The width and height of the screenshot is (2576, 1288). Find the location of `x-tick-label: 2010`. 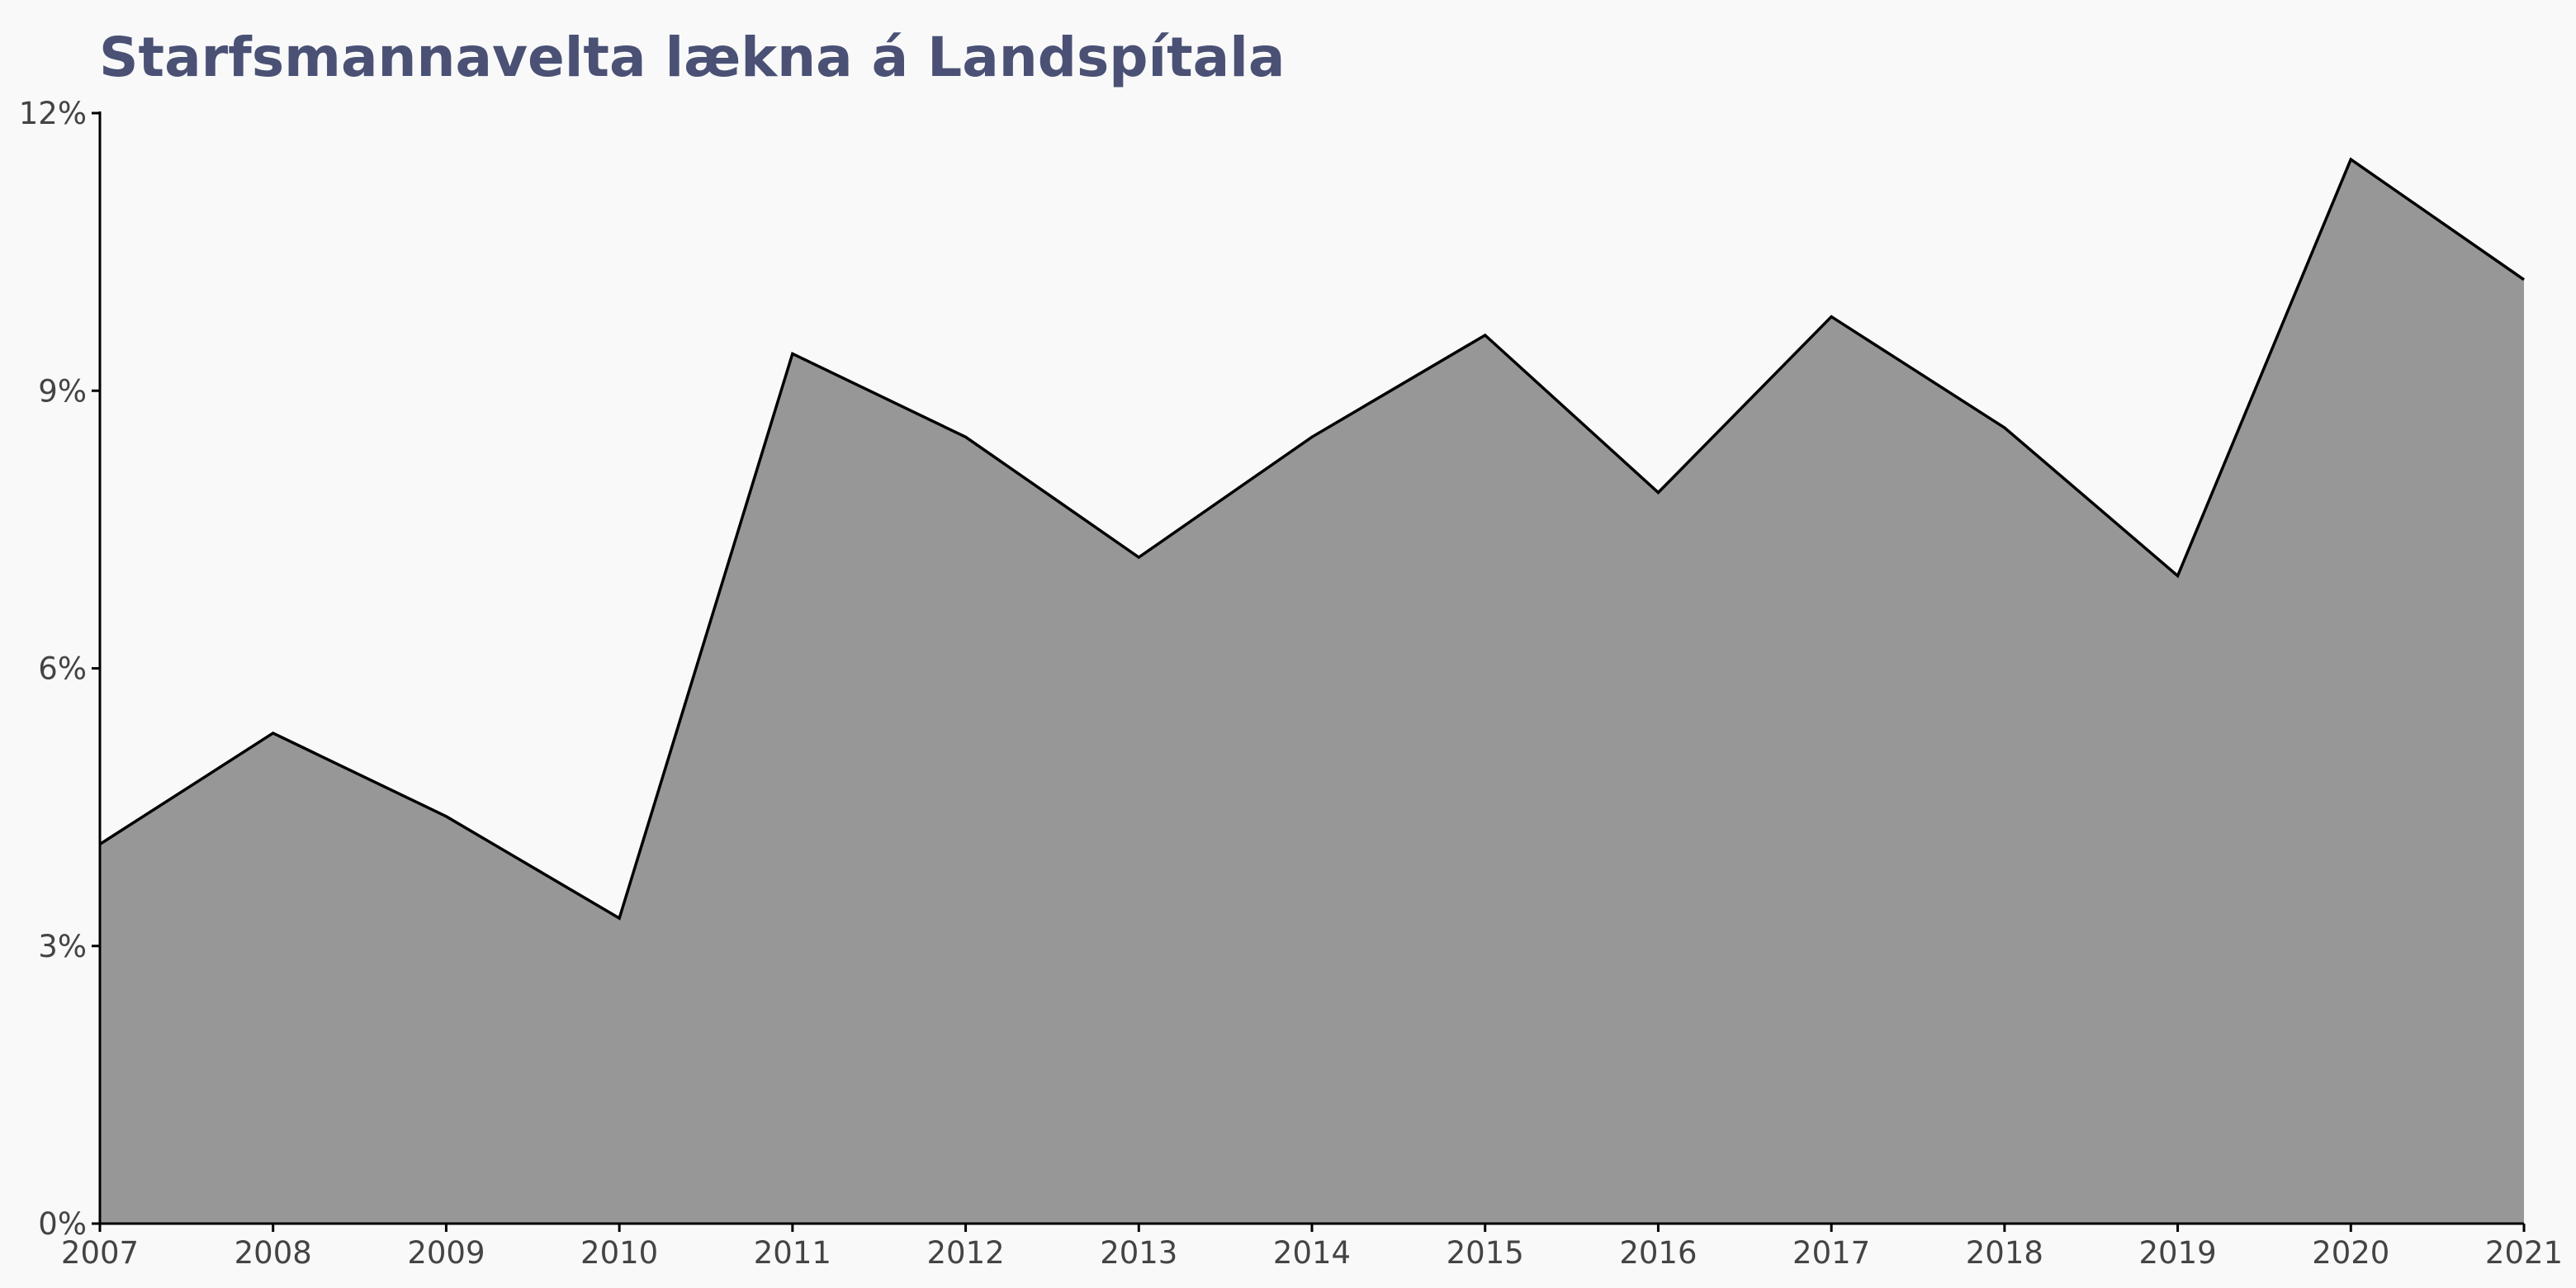

x-tick-label: 2010 is located at coordinates (619, 1253).